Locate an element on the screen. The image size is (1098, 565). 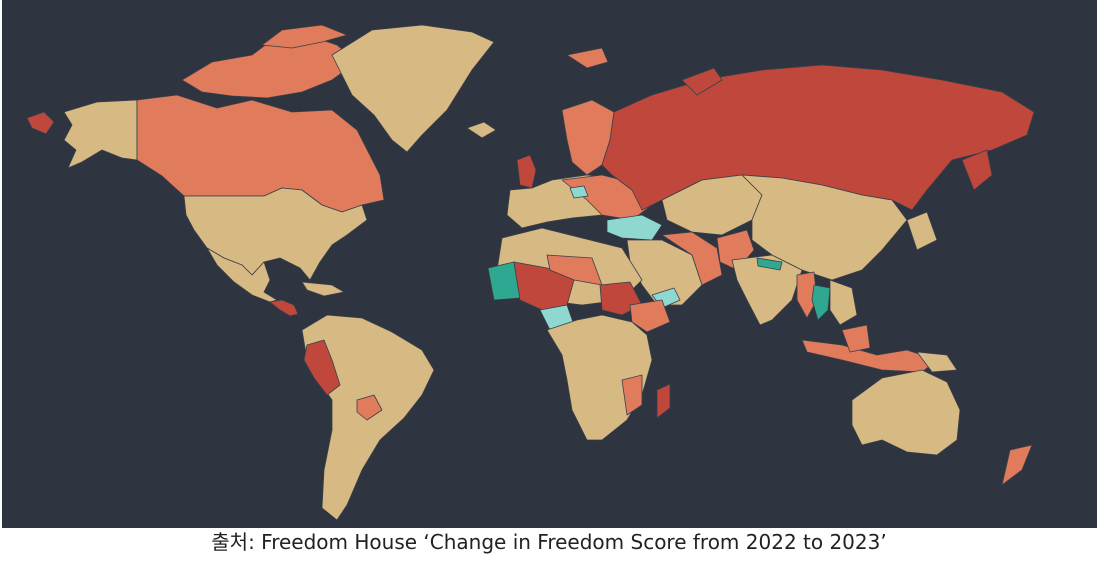
region-paraguay is located at coordinates (369, 407).